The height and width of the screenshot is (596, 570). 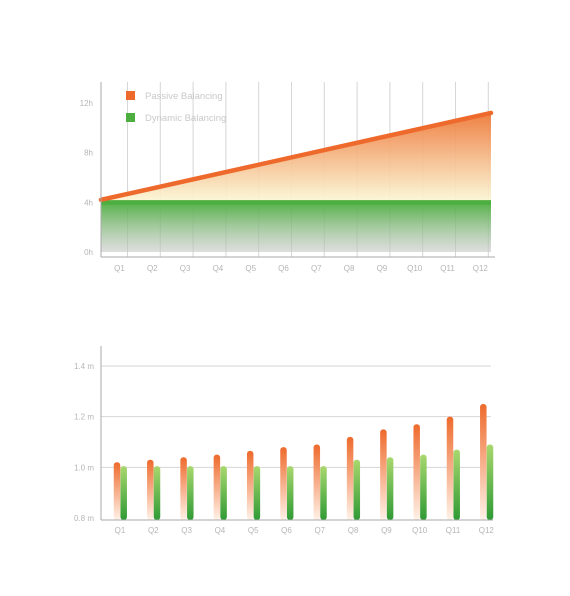 What do you see at coordinates (283, 483) in the screenshot?
I see `bar-orange-q6` at bounding box center [283, 483].